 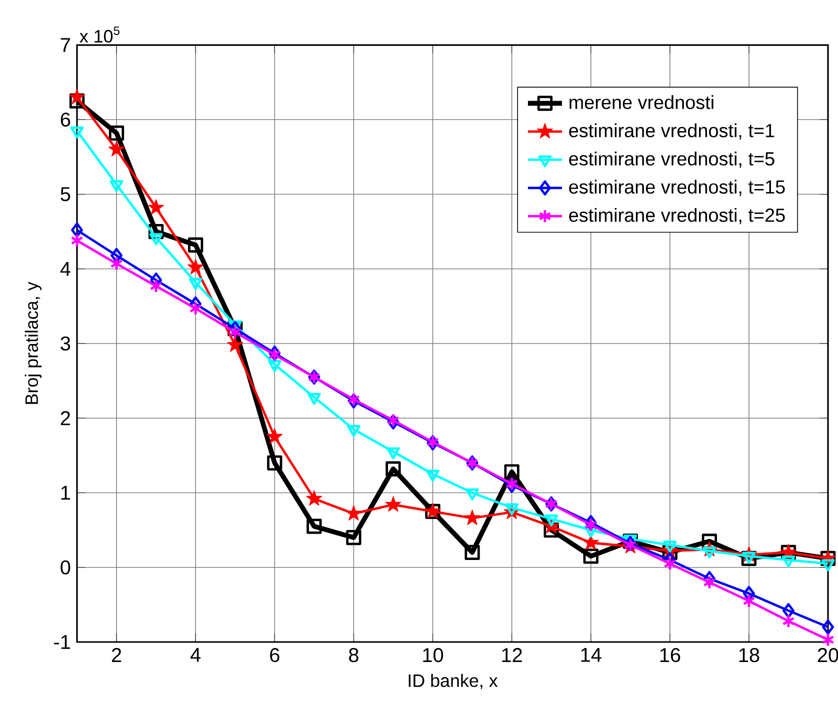 What do you see at coordinates (65, 45) in the screenshot?
I see `y-tick-label: 7` at bounding box center [65, 45].